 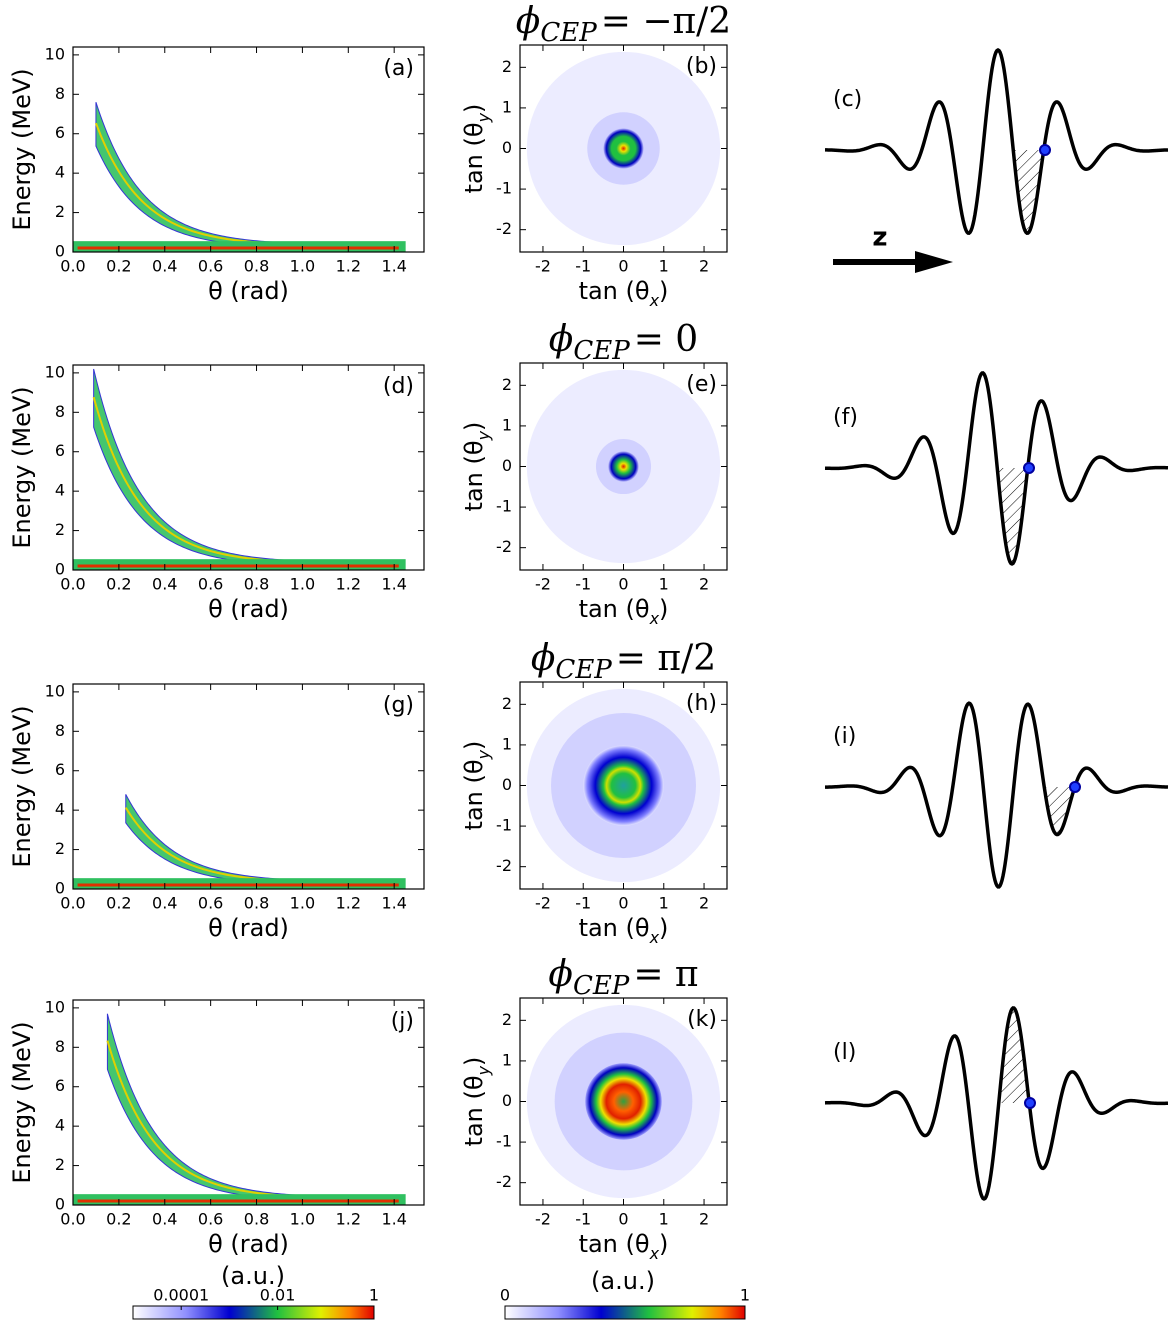 I want to click on direction-arrowhead, so click(x=934, y=262).